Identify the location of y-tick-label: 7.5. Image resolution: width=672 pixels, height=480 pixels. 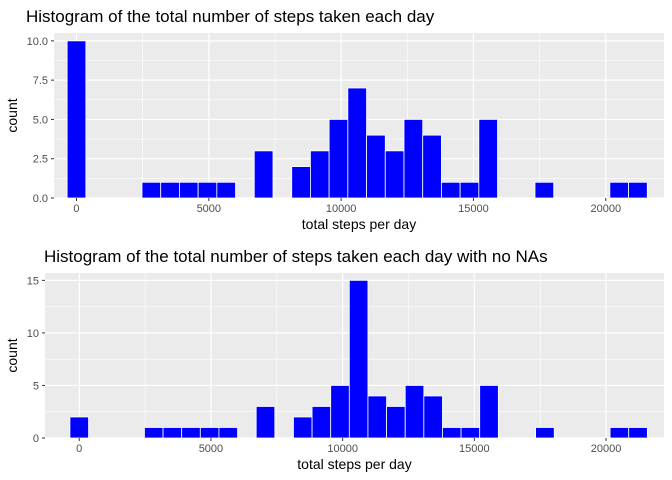
(40, 81).